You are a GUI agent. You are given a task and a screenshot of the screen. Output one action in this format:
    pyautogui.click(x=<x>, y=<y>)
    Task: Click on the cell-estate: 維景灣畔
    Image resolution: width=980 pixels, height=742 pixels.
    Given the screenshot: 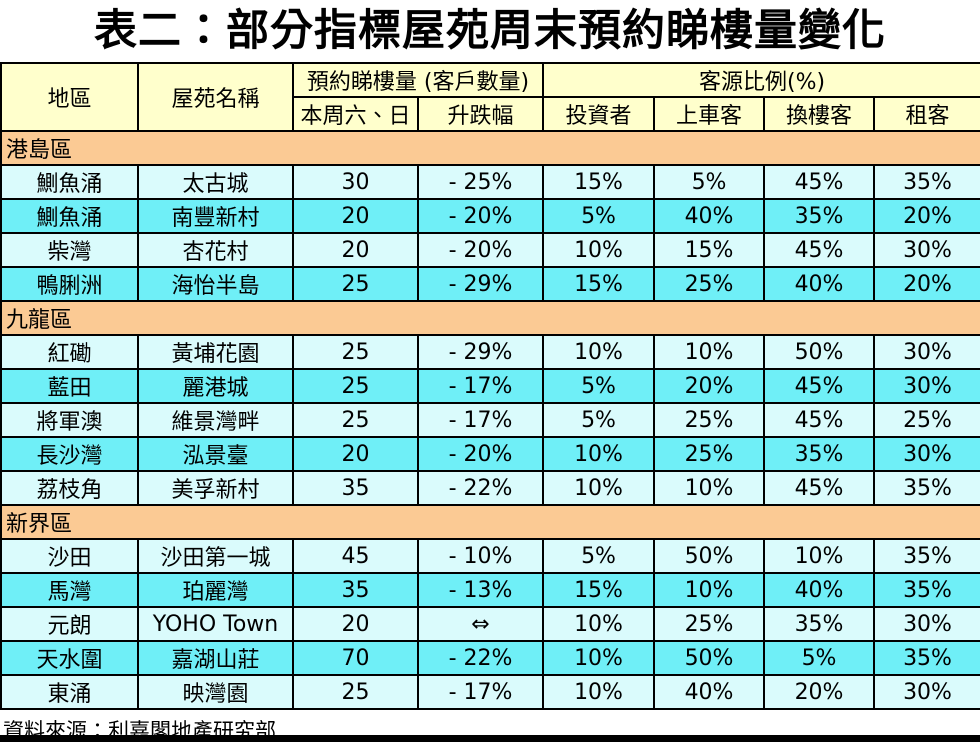 What is the action you would take?
    pyautogui.click(x=215, y=420)
    